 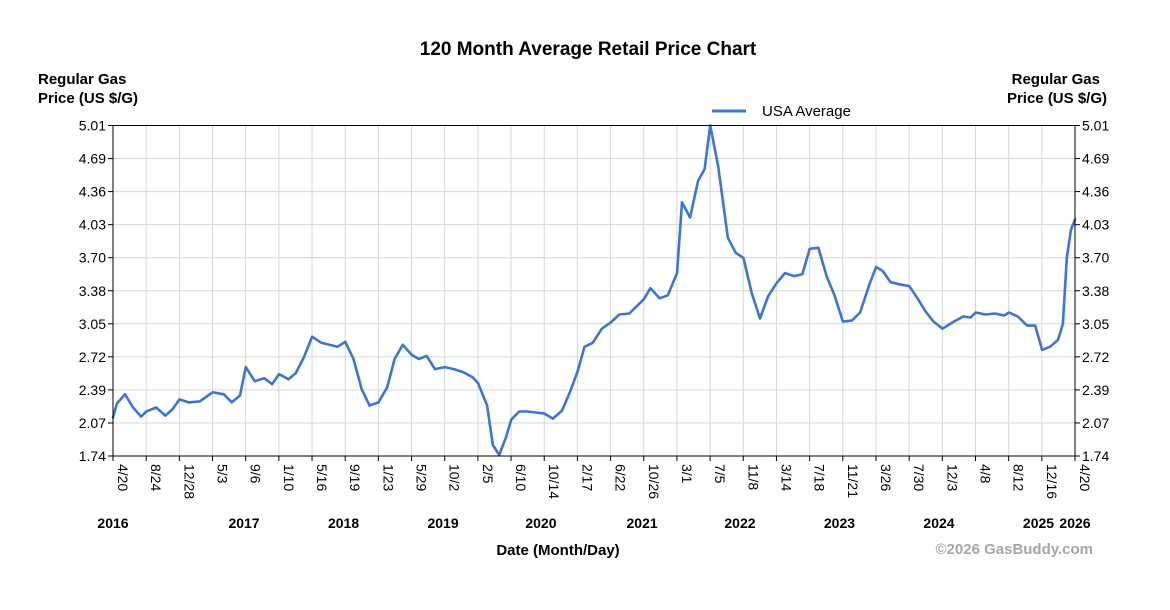 I want to click on y-tick-label-left: 3.70, so click(x=92, y=258).